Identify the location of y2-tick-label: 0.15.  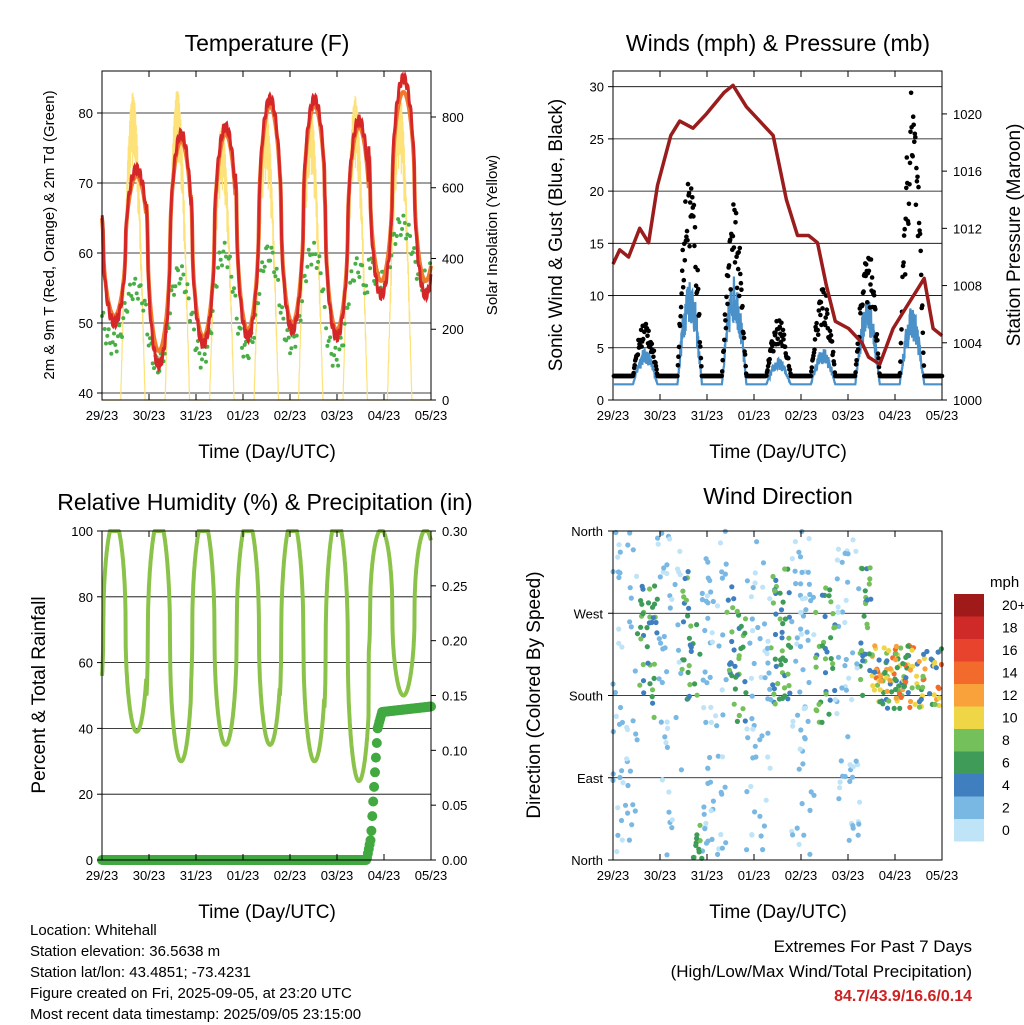
(454, 696).